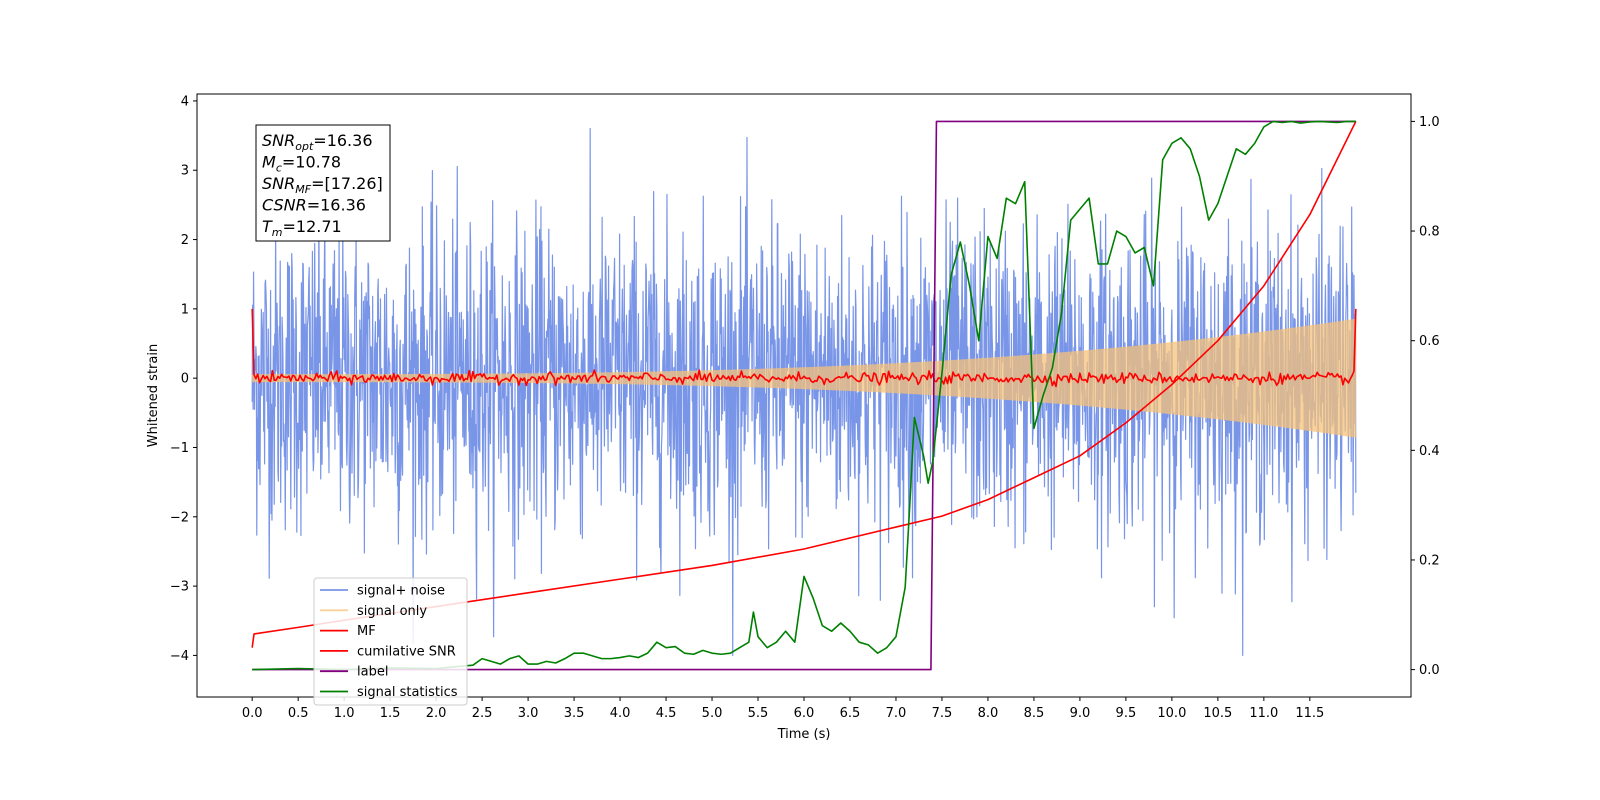 The width and height of the screenshot is (1600, 800). Describe the element at coordinates (406, 651) in the screenshot. I see `legend-entry: cumilative SNR` at that location.